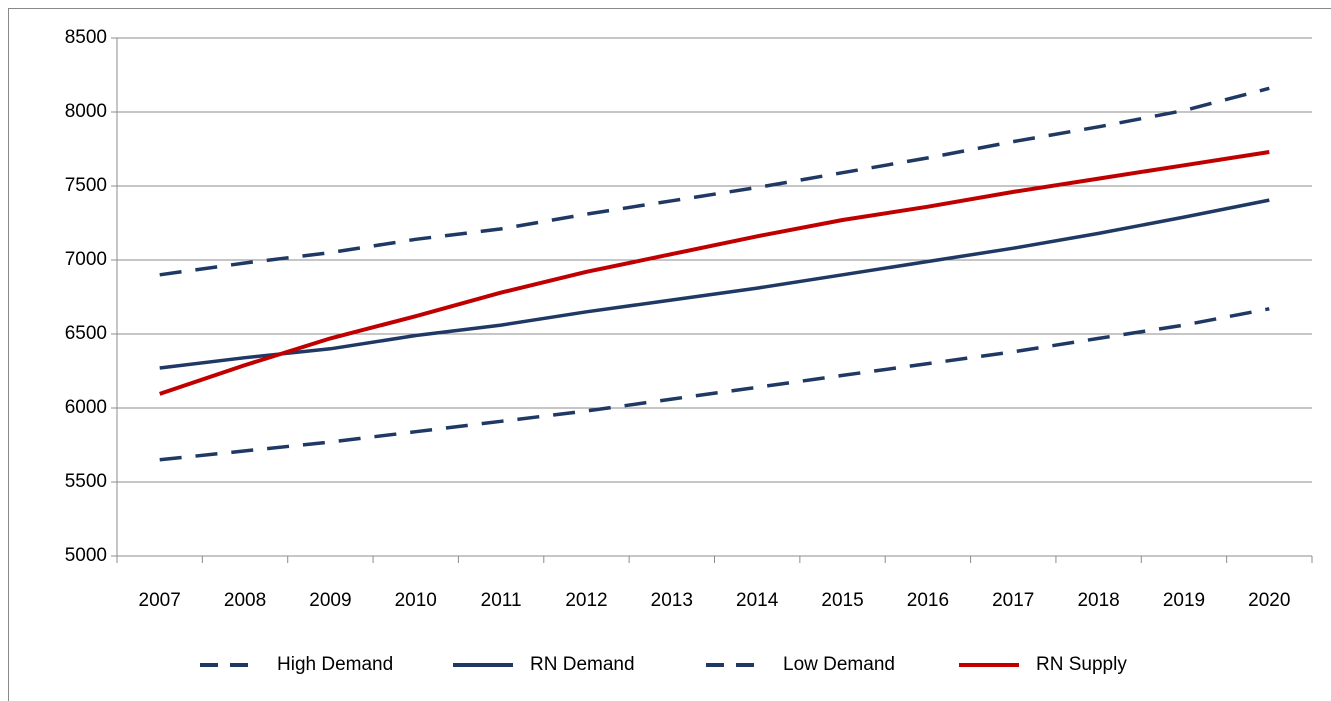 This screenshot has width=1331, height=701. I want to click on x-tick-label: 2018, so click(1098, 600).